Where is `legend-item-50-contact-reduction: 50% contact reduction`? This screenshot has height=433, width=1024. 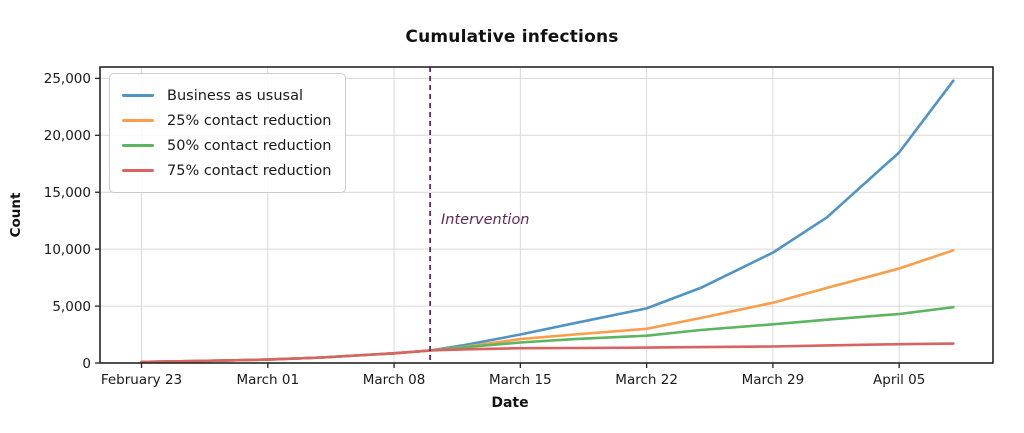 legend-item-50-contact-reduction: 50% contact reduction is located at coordinates (226, 145).